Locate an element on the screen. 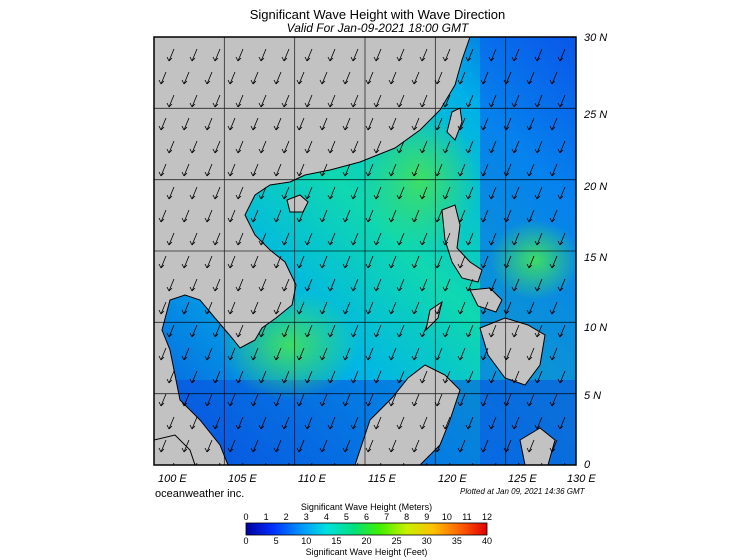  lat-tick: 5 N is located at coordinates (593, 396).